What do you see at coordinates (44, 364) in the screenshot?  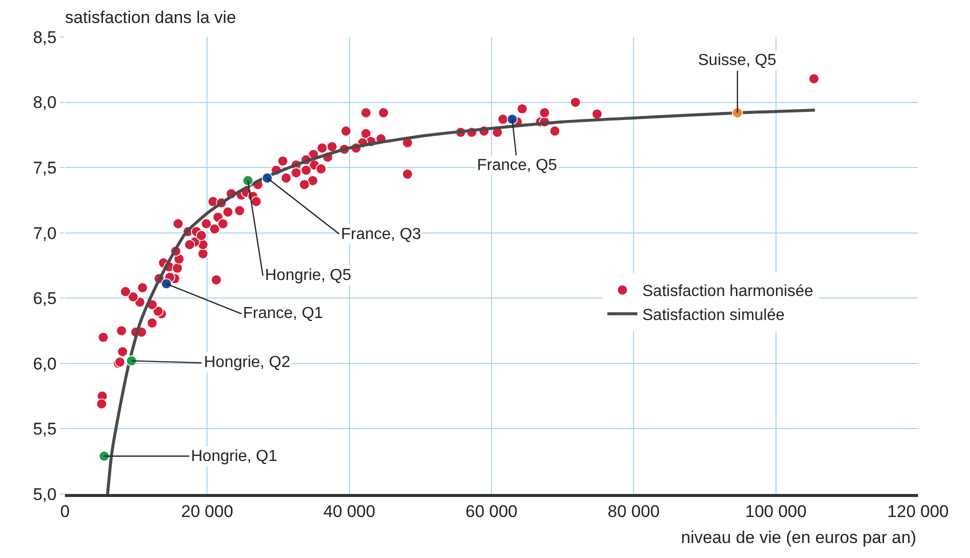 I see `y-tick-label: 6,0` at bounding box center [44, 364].